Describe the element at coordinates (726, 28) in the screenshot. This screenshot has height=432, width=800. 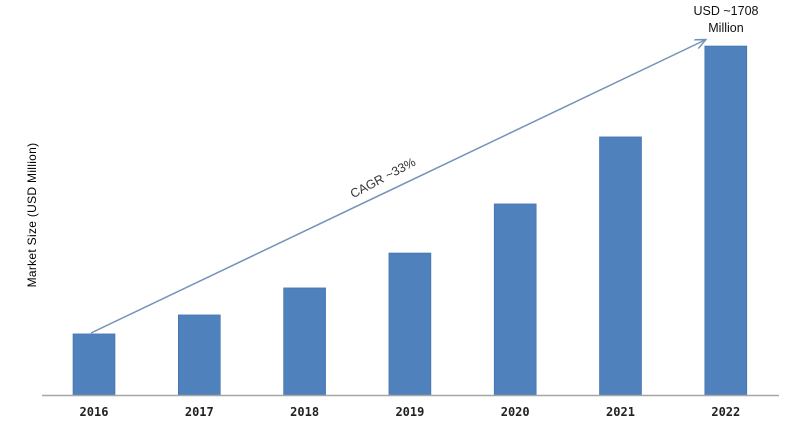
I see `final-value-line2: Million` at that location.